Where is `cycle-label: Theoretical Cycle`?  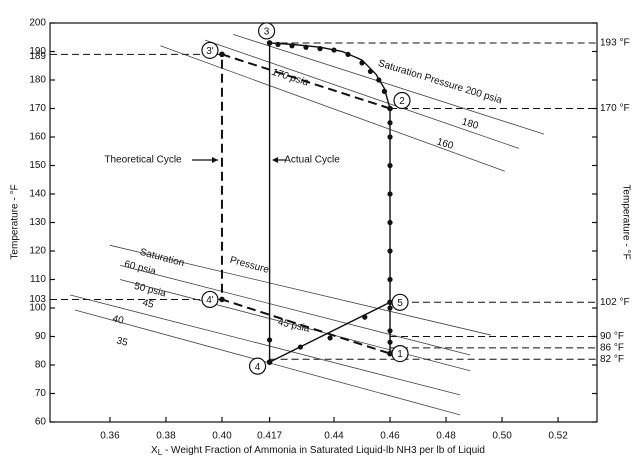 cycle-label: Theoretical Cycle is located at coordinates (143, 160).